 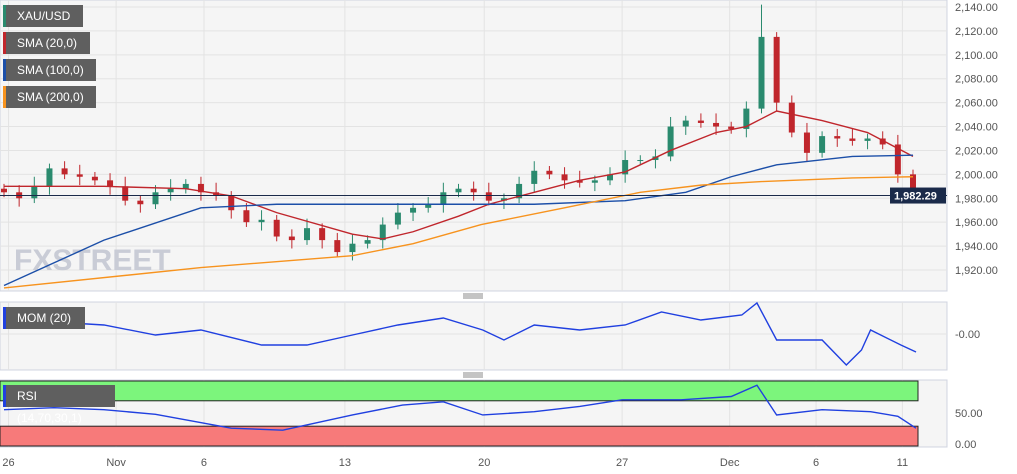 What do you see at coordinates (967, 335) in the screenshot?
I see `mom-tick-label: -0.00` at bounding box center [967, 335].